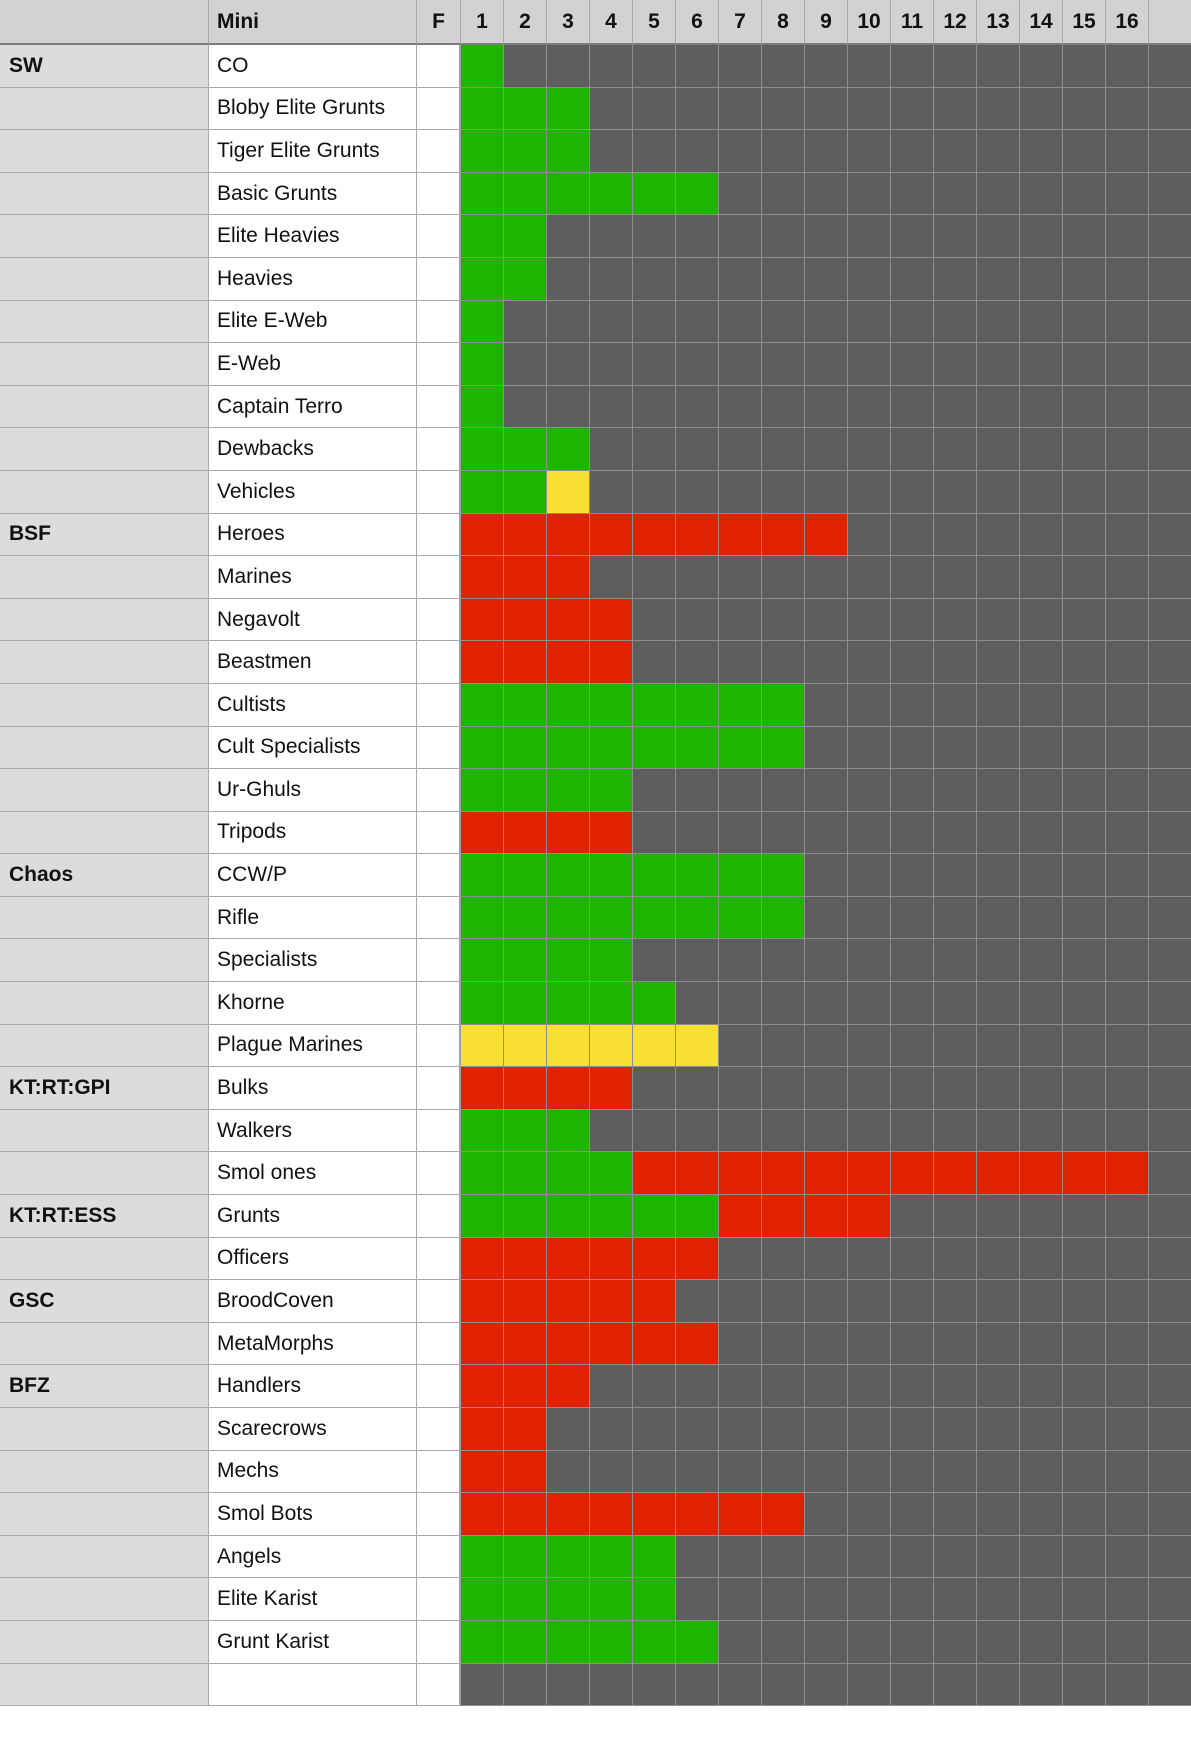 The width and height of the screenshot is (1191, 1746). What do you see at coordinates (313, 1642) in the screenshot?
I see `mini-name-cell: Grunt Karist` at bounding box center [313, 1642].